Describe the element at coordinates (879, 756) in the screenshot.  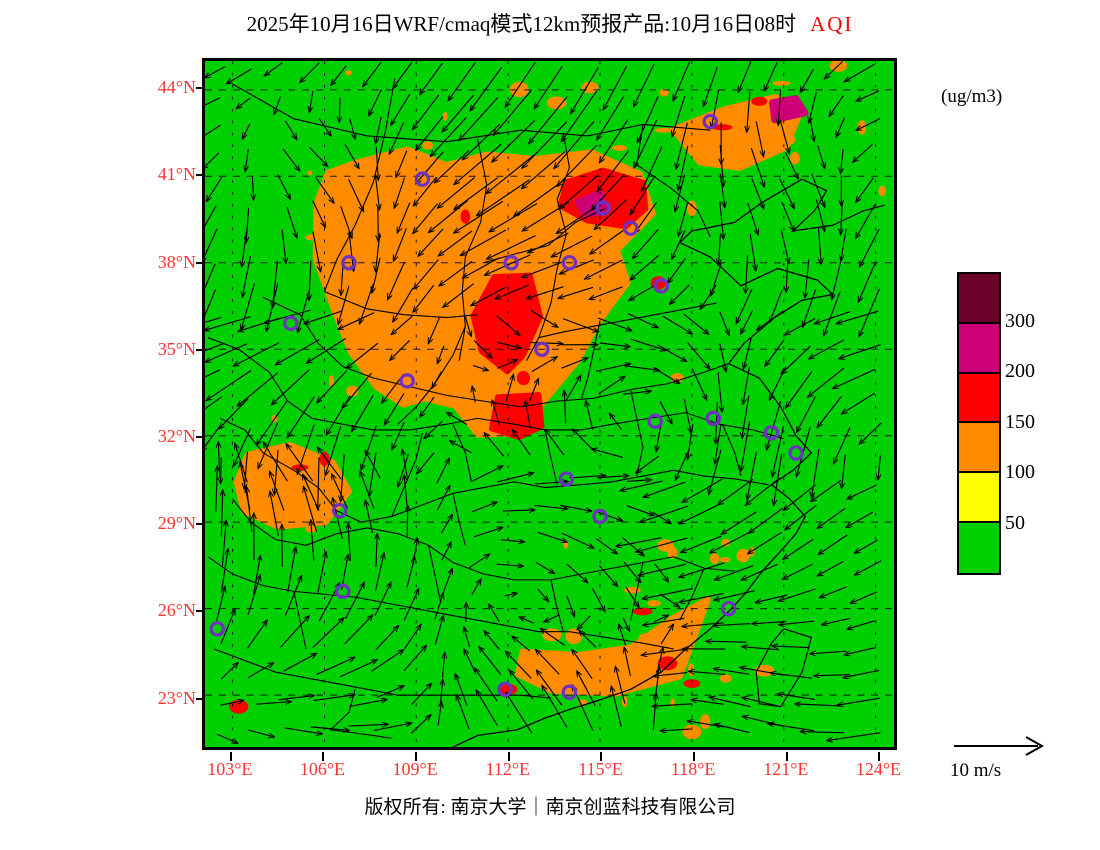
I see `longitude-tick-mark` at that location.